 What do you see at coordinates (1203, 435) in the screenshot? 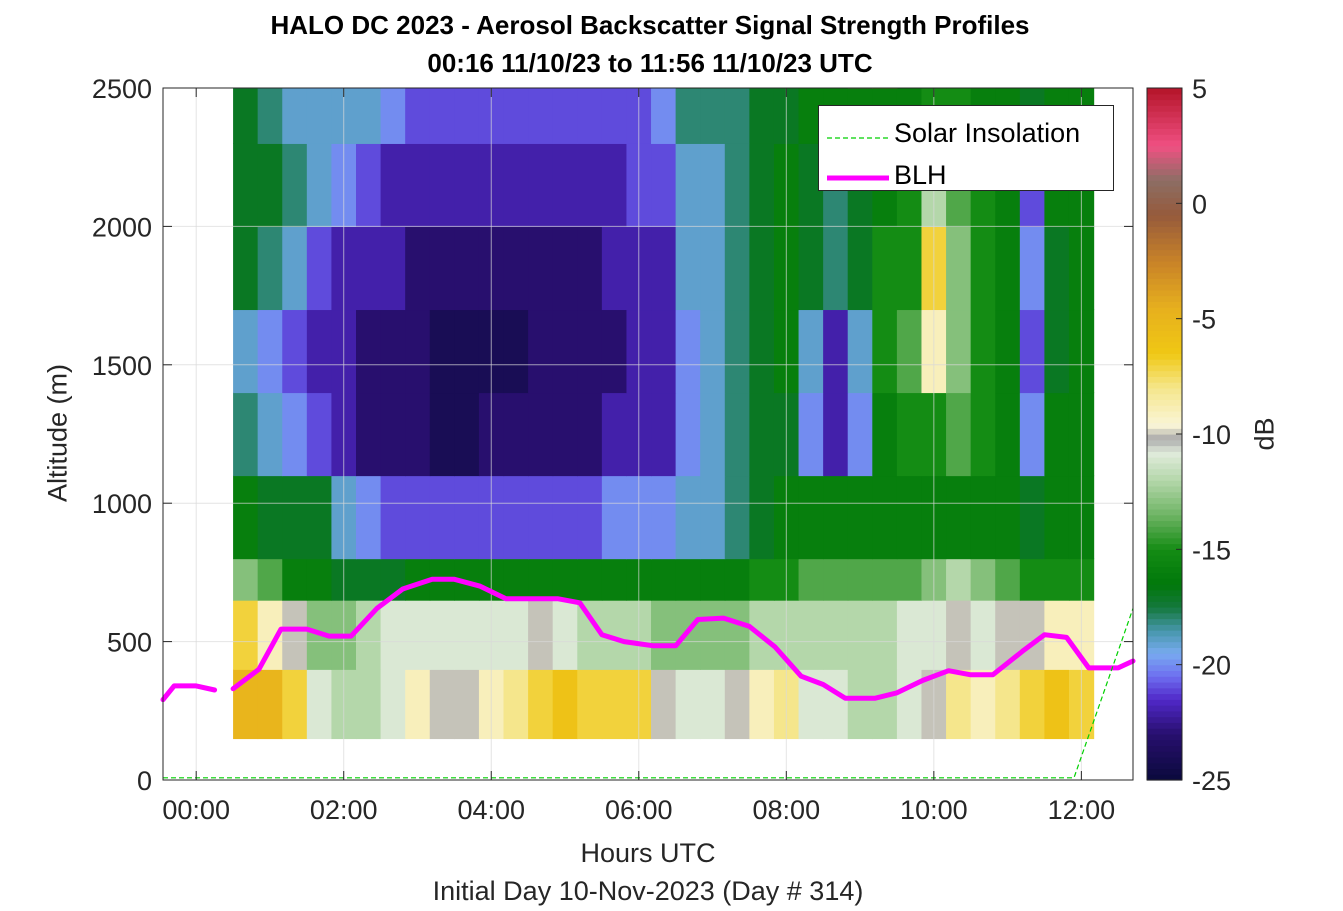
I see `colorbar-ticks: 5 0 -5 -10 -15 -20 -25` at bounding box center [1203, 435].